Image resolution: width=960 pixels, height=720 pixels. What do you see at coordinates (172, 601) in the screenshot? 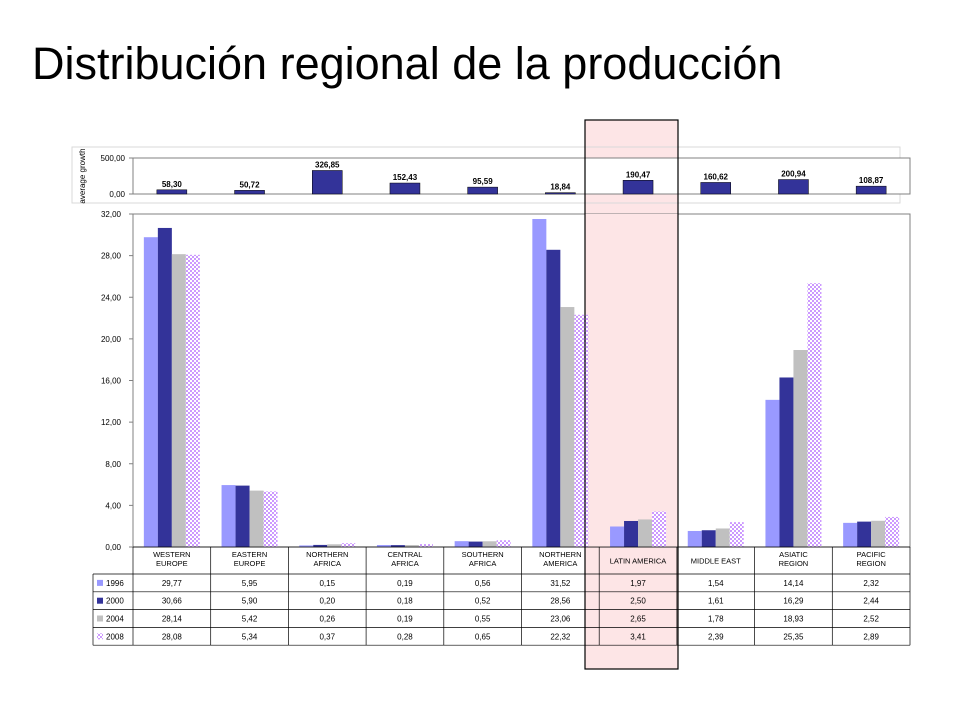
I see `table-cell-value: 30,66` at bounding box center [172, 601].